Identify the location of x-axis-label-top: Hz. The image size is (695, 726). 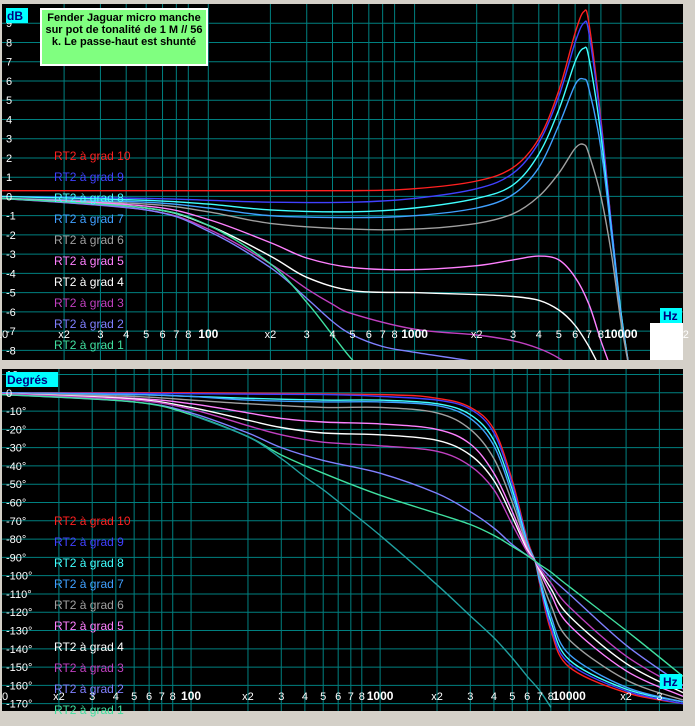
(670, 316).